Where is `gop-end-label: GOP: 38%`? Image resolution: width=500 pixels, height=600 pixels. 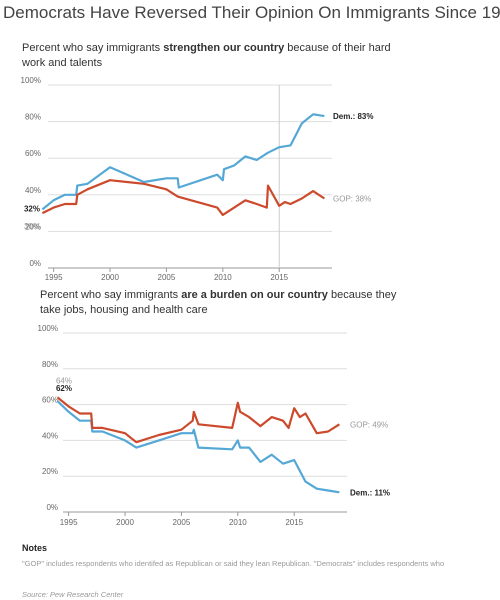 gop-end-label: GOP: 38% is located at coordinates (352, 198).